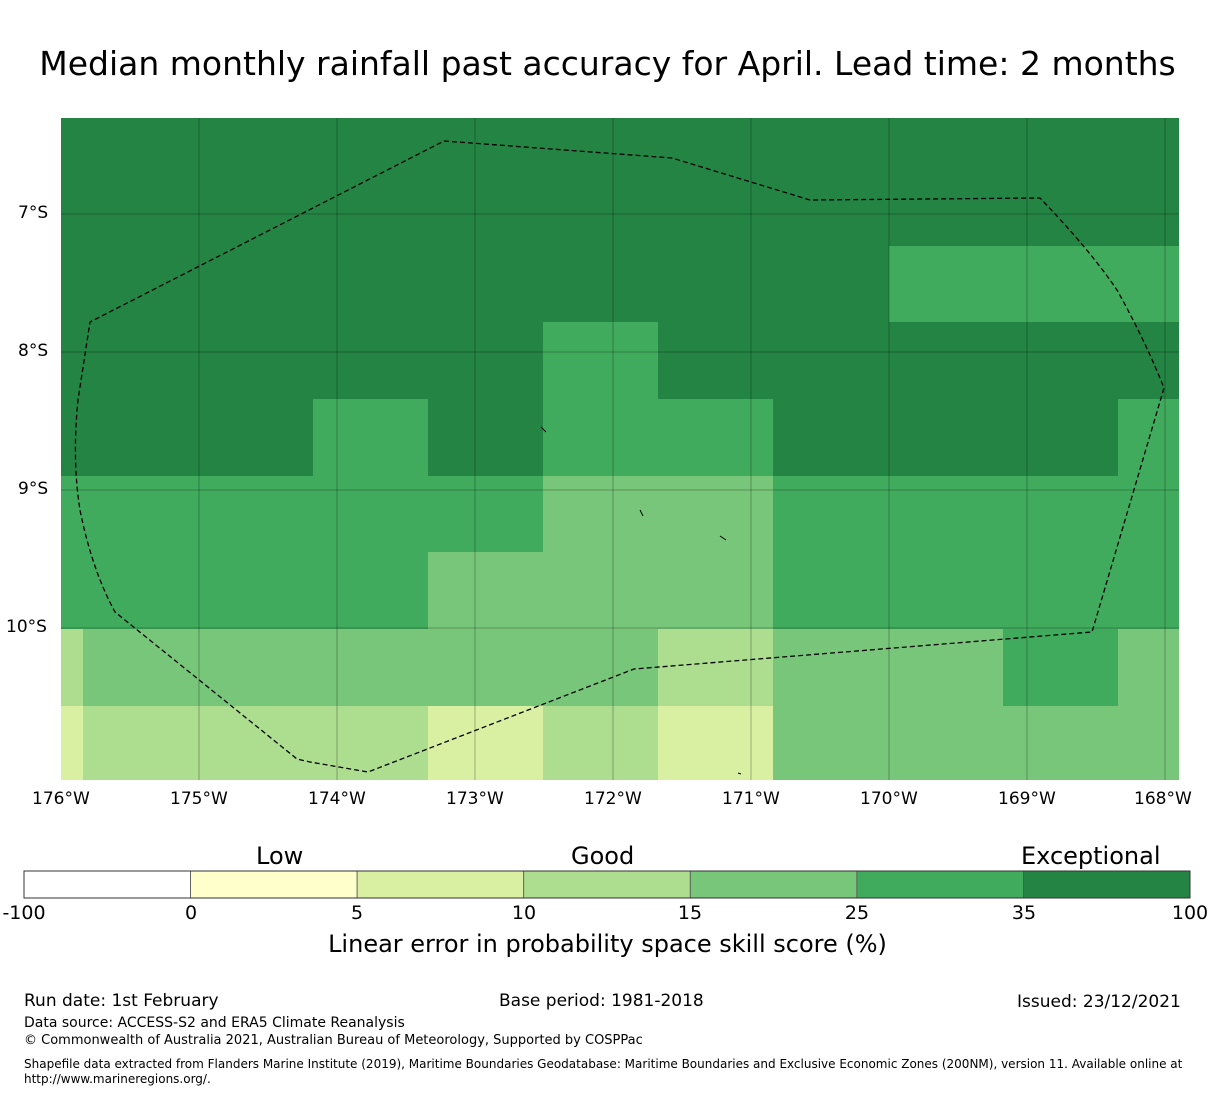 Image resolution: width=1215 pixels, height=1095 pixels. I want to click on lon-label: 173°W, so click(475, 799).